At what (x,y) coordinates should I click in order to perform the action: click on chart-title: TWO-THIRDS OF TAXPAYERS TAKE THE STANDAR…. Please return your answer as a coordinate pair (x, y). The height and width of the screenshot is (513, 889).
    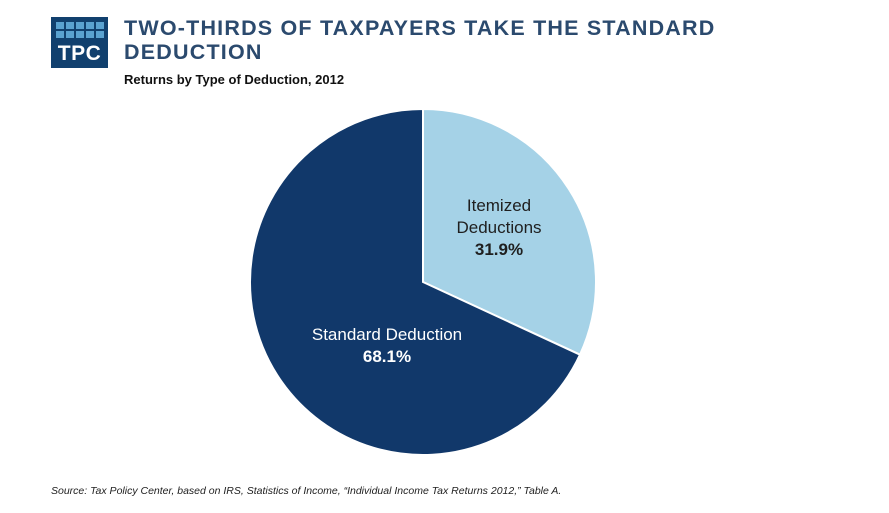
    Looking at the image, I should click on (420, 40).